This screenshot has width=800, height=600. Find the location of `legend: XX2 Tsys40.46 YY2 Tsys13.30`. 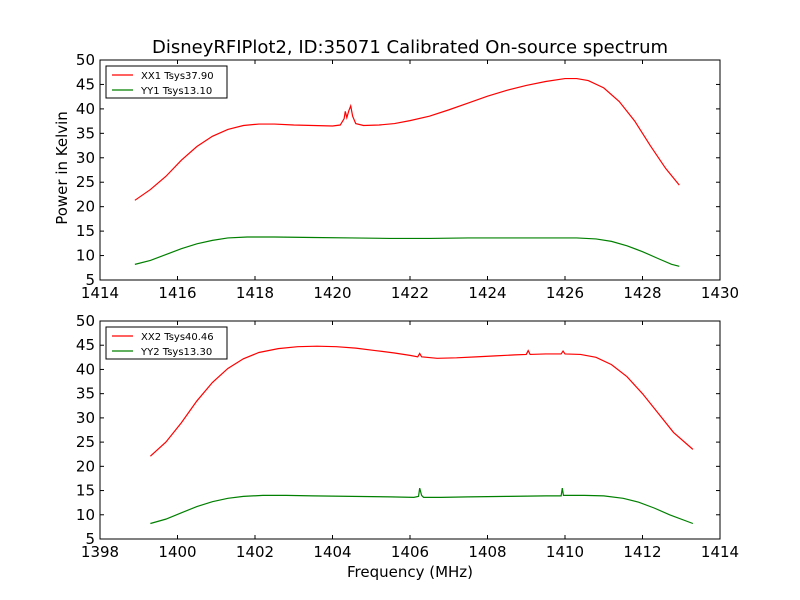

legend: XX2 Tsys40.46 YY2 Tsys13.30 is located at coordinates (166, 343).